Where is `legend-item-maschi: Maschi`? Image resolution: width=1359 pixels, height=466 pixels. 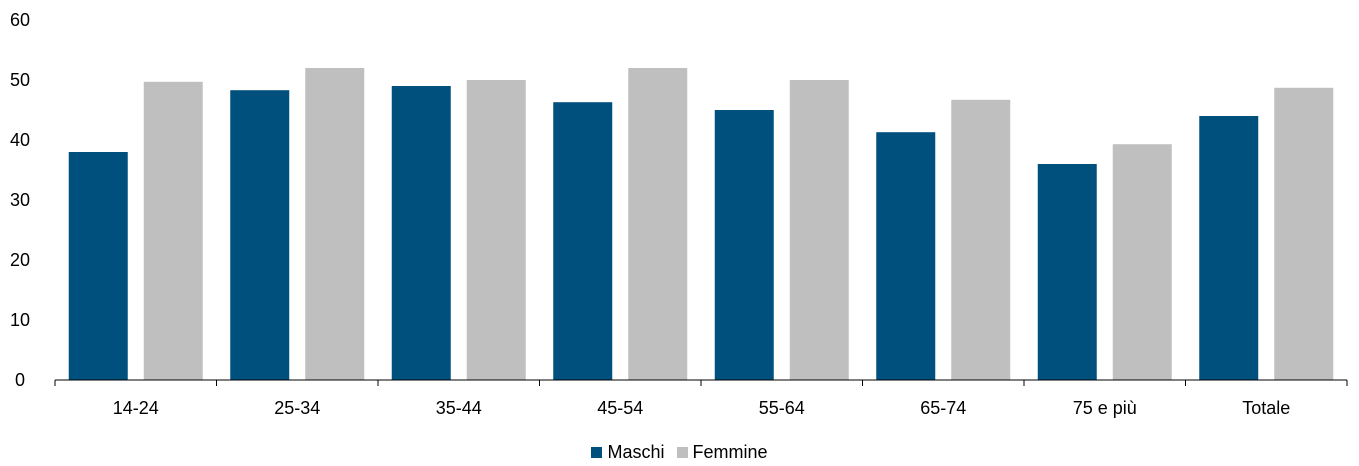 legend-item-maschi: Maschi is located at coordinates (628, 452).